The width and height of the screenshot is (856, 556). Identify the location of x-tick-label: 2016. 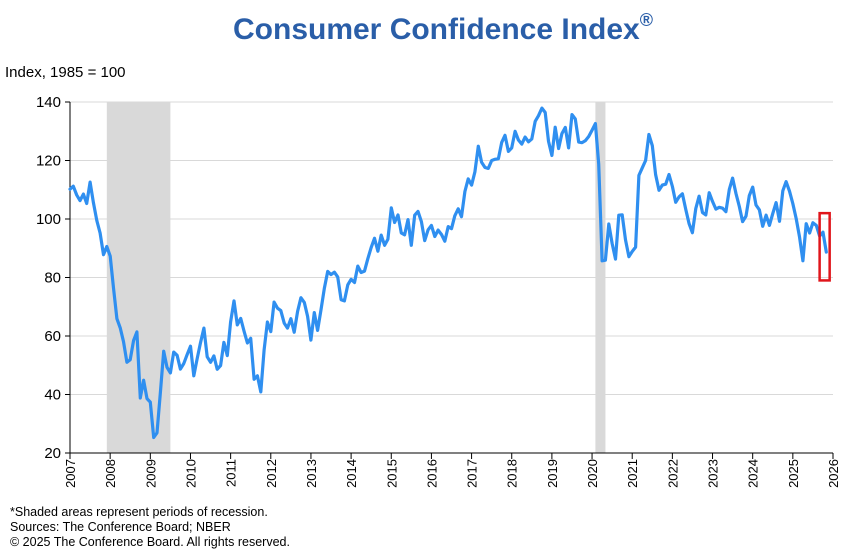
(431, 473).